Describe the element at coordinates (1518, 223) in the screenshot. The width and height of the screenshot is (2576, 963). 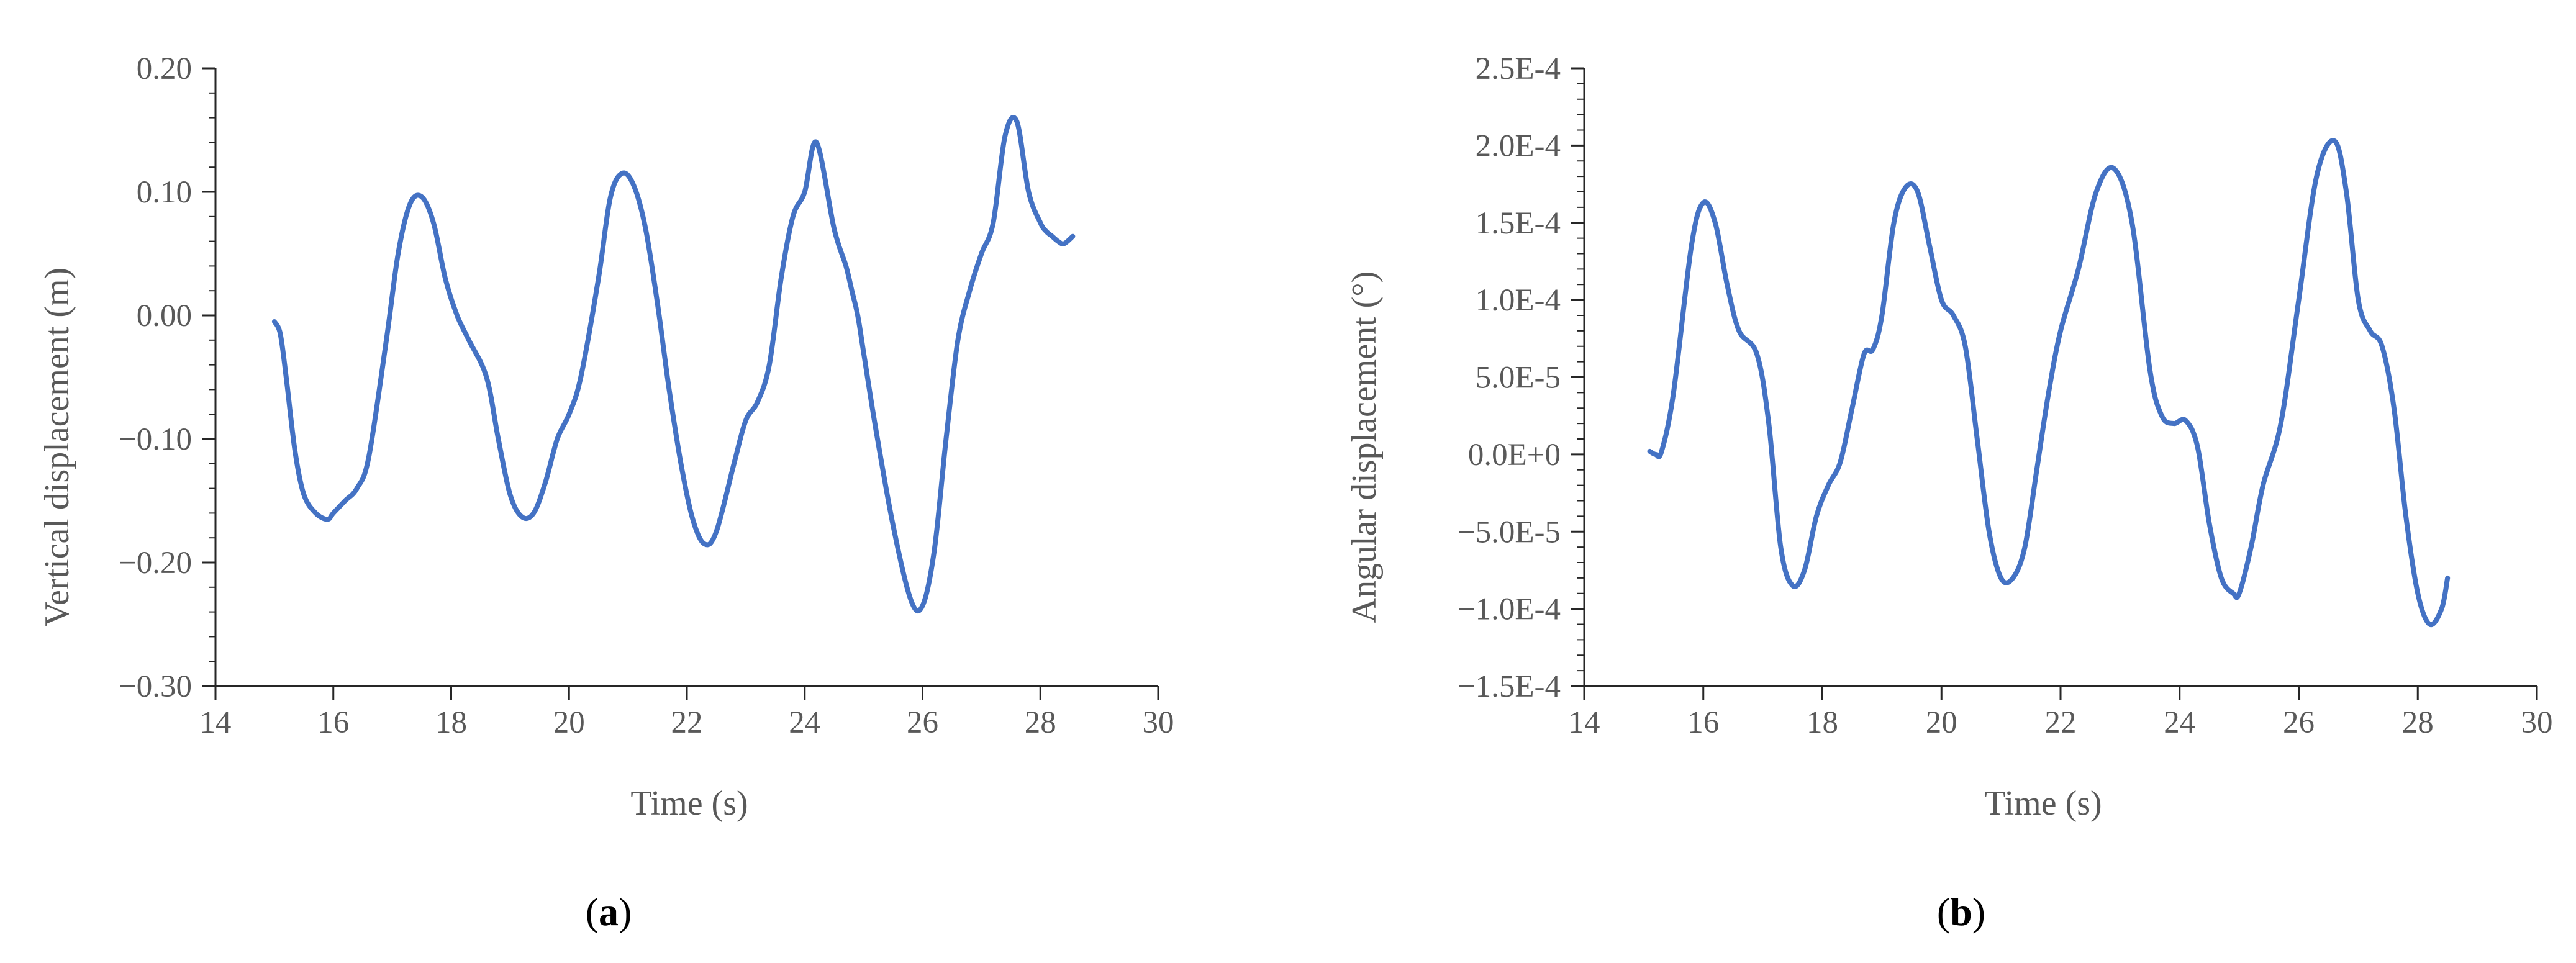
I see `chart-b-ytick-label: 1.5E-4` at that location.